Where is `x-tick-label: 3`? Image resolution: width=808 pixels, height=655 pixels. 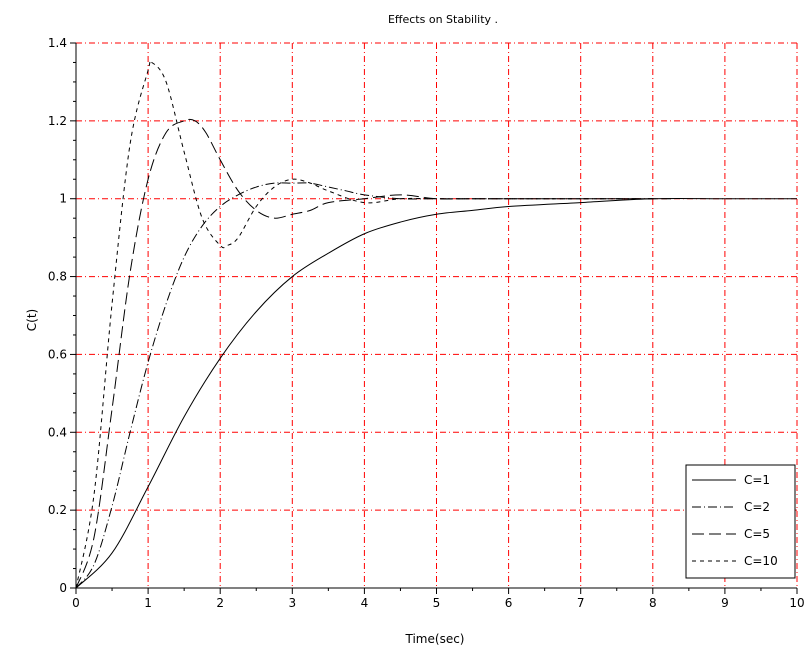
x-tick-label: 3 is located at coordinates (292, 603).